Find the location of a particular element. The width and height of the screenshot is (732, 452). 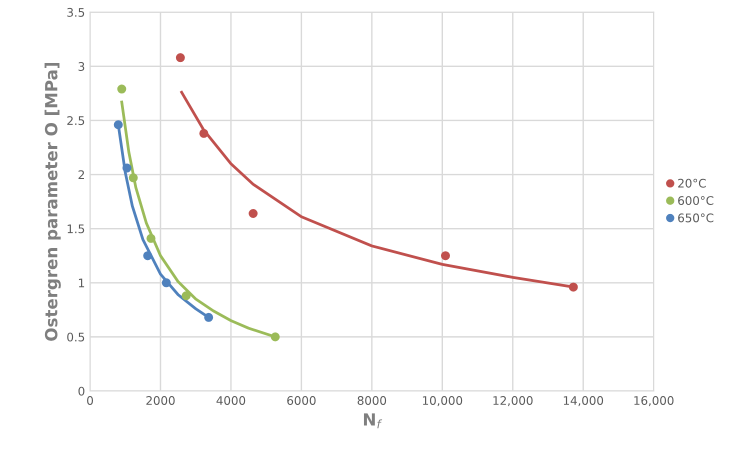

y-tick-label: 1.5 is located at coordinates (76, 229).